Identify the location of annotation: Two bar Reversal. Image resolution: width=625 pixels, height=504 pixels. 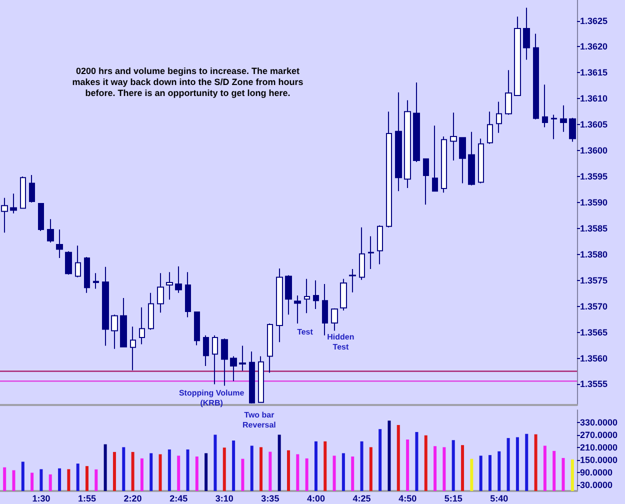
(259, 420).